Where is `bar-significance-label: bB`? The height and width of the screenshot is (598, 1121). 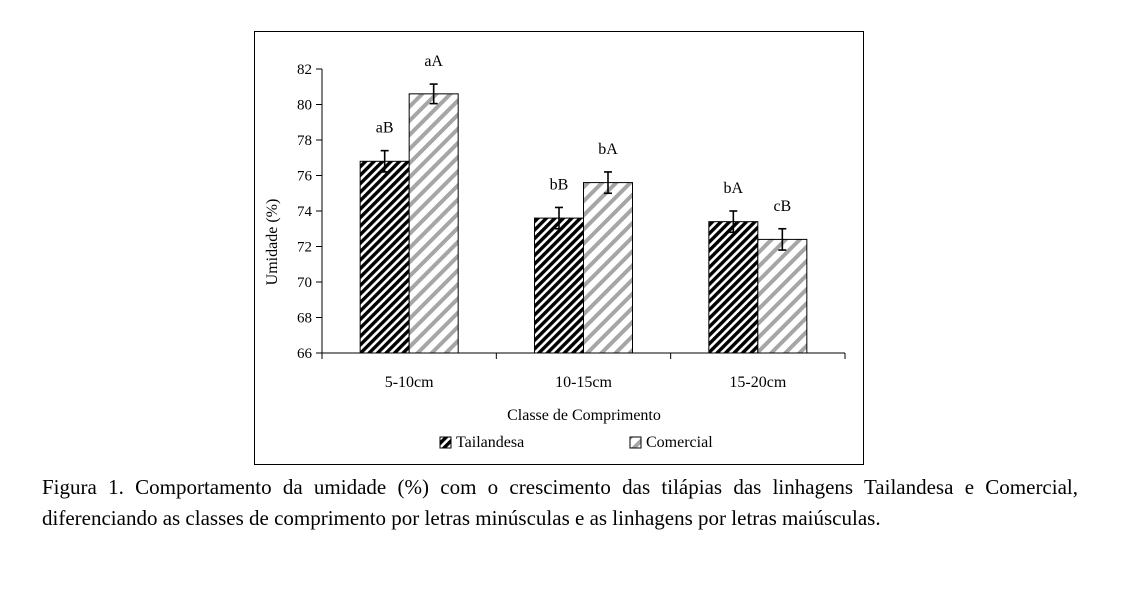 bar-significance-label: bB is located at coordinates (559, 184).